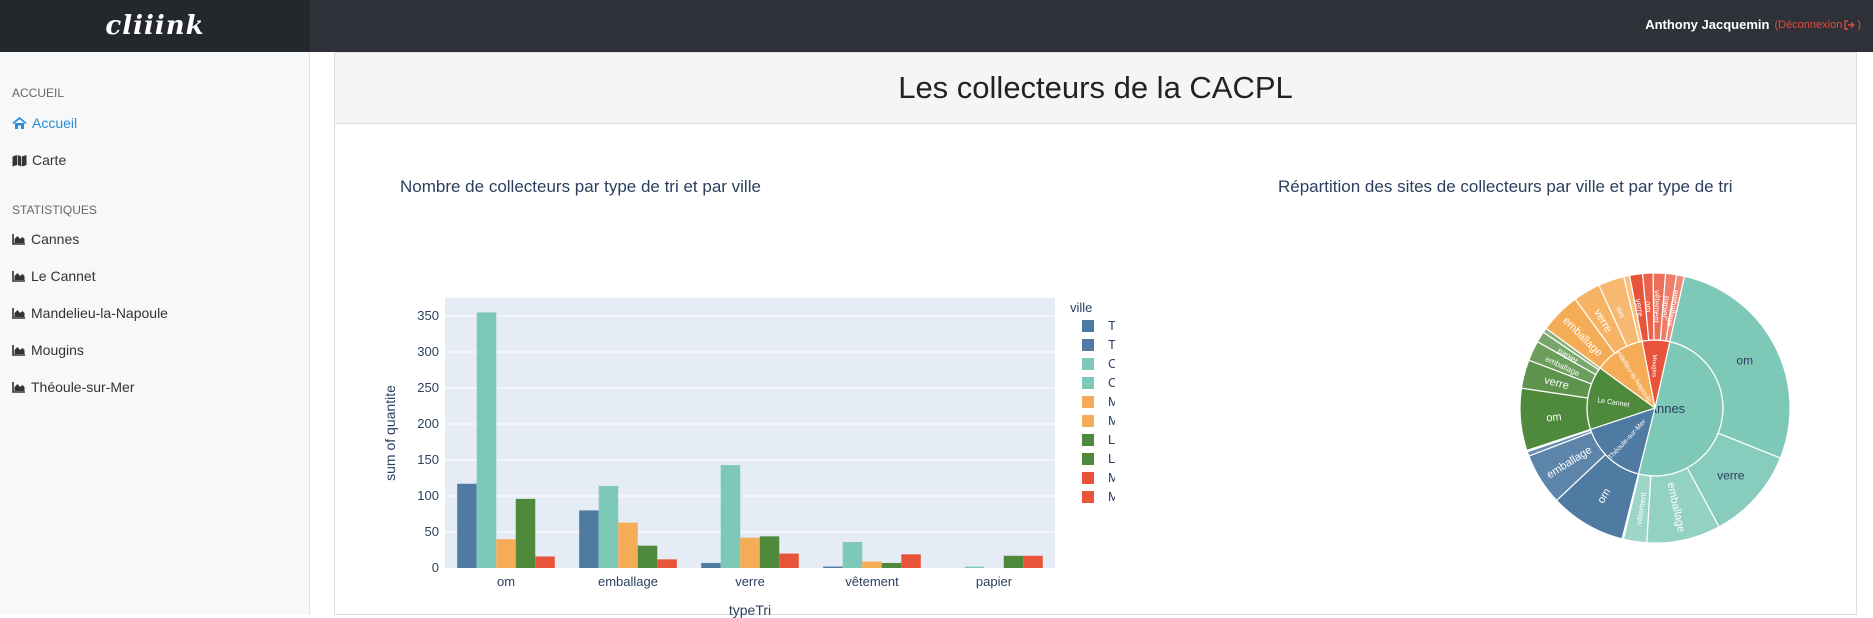 This screenshot has height=618, width=1873. What do you see at coordinates (936, 26) in the screenshot?
I see `top-navbar: cliiink Anthony Jacquemin (Déconnexion )` at bounding box center [936, 26].